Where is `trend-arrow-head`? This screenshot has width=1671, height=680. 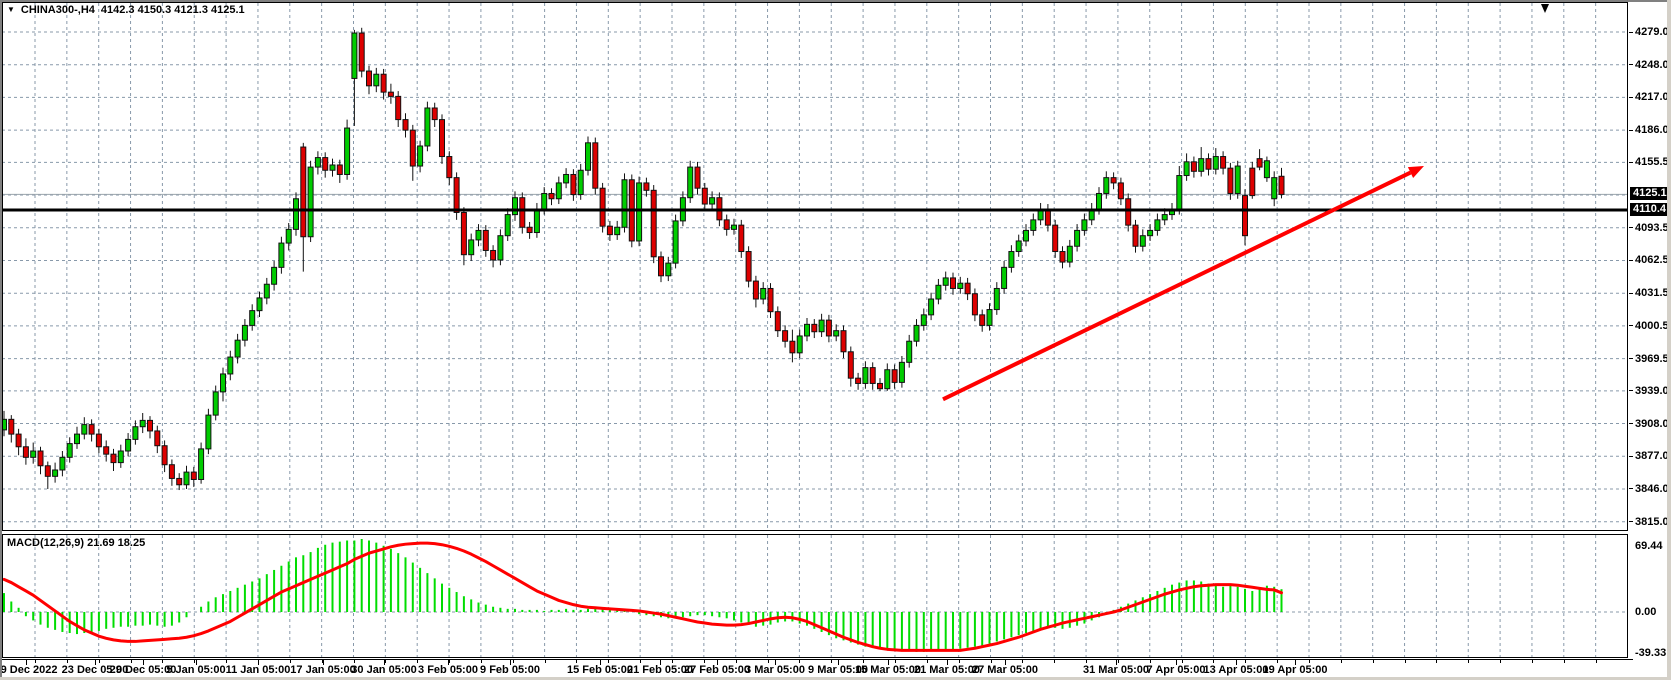 trend-arrow-head is located at coordinates (1415, 172).